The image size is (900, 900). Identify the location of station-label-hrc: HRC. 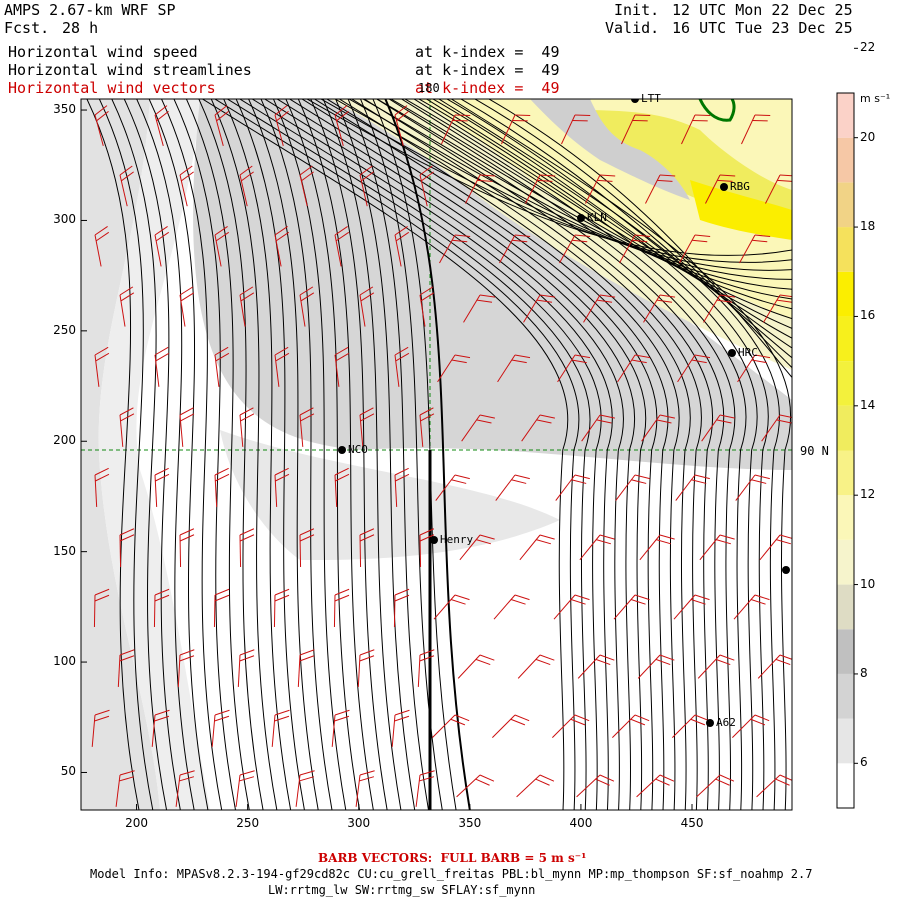
(748, 352).